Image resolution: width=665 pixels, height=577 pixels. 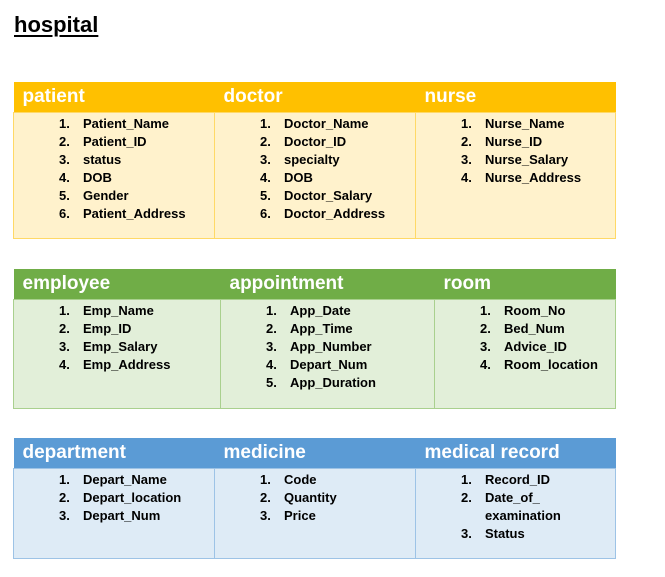 I want to click on header-medical-record: medical record, so click(x=515, y=453).